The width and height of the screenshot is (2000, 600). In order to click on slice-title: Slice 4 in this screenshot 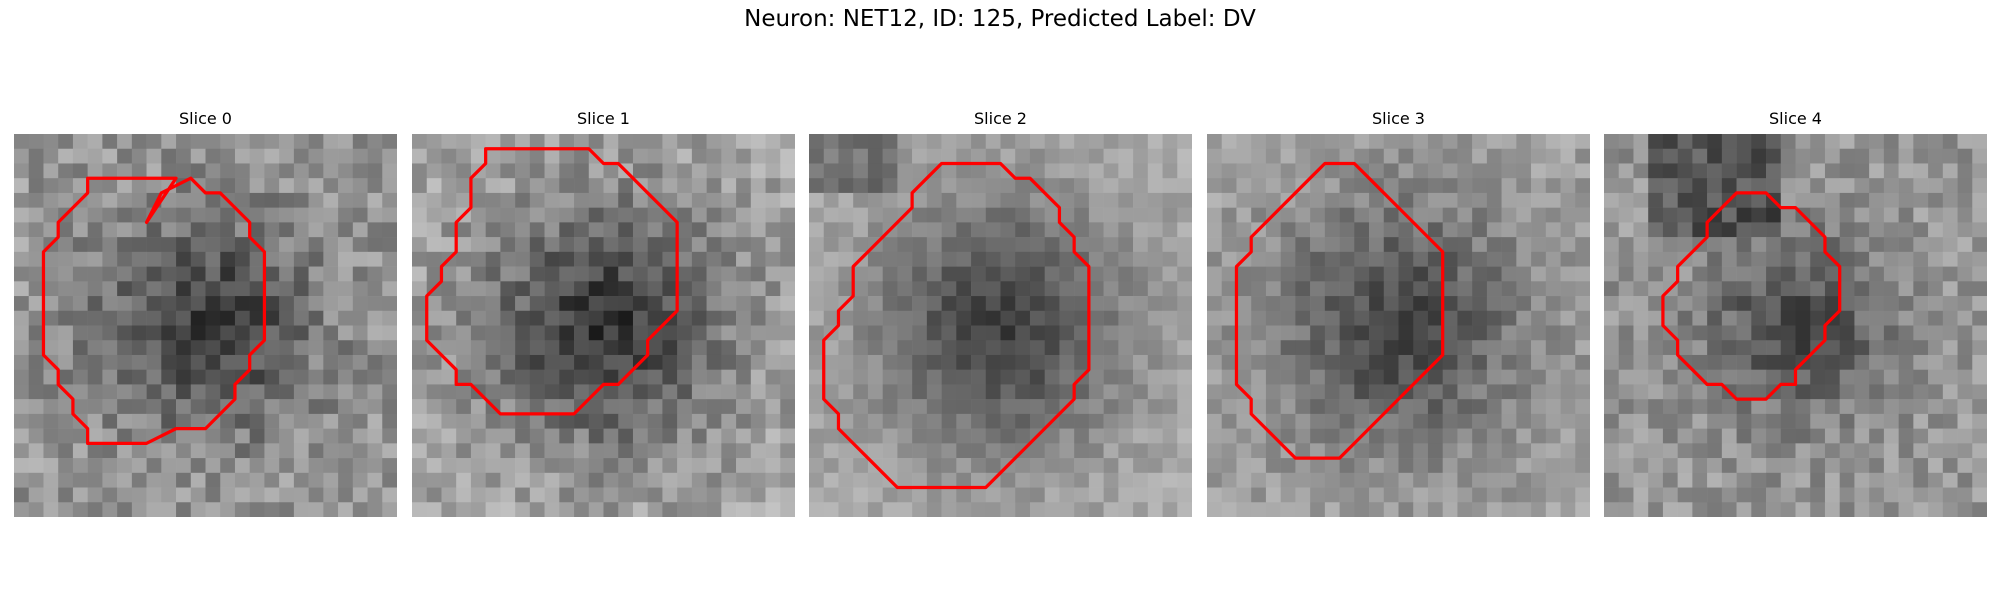, I will do `click(1795, 118)`.